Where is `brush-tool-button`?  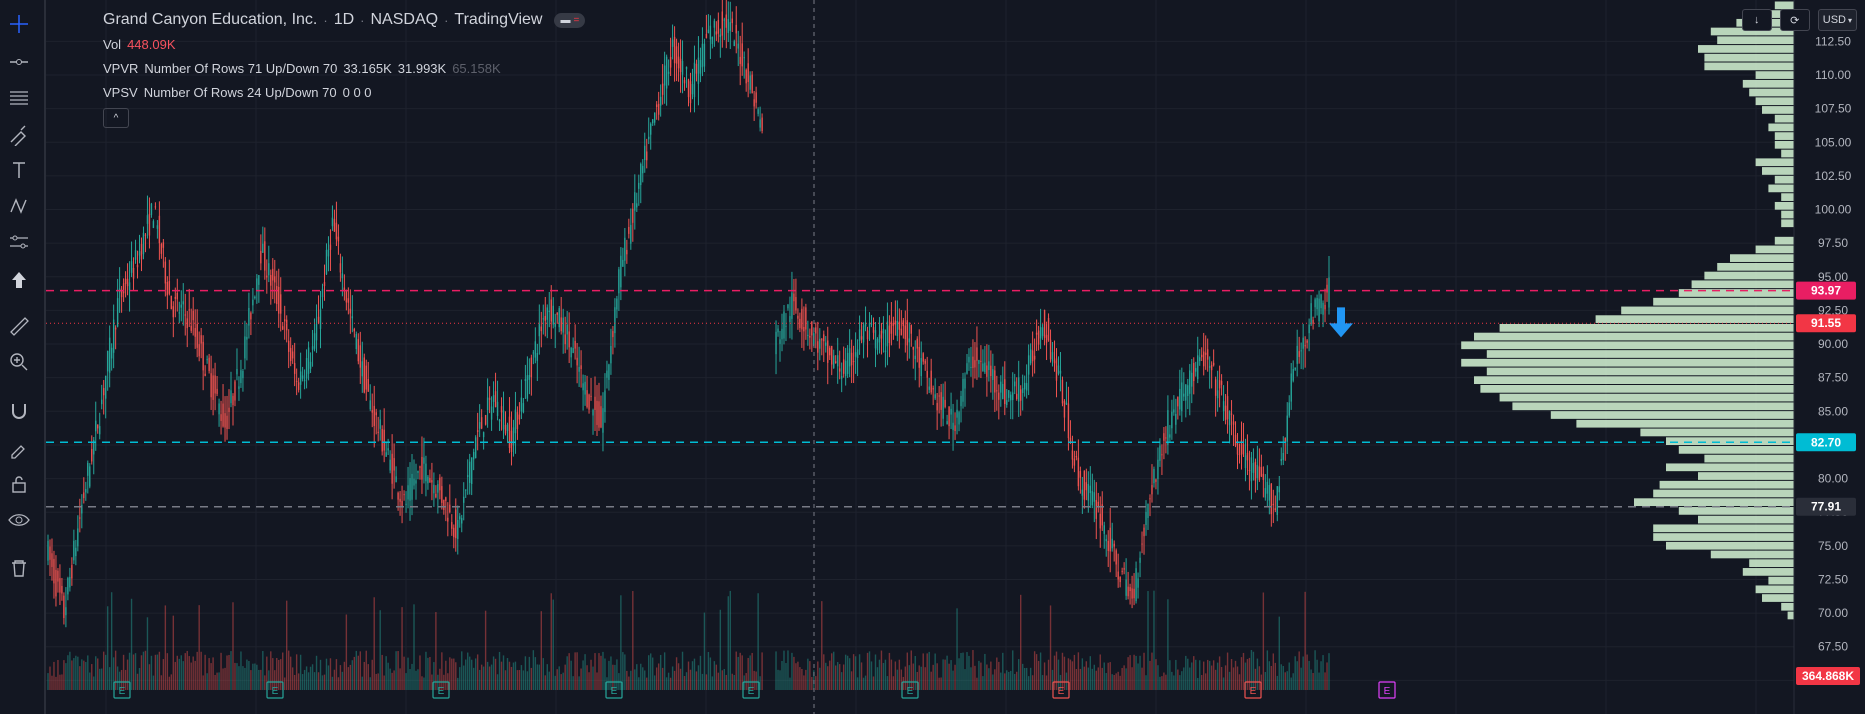
brush-tool-button is located at coordinates (19, 134).